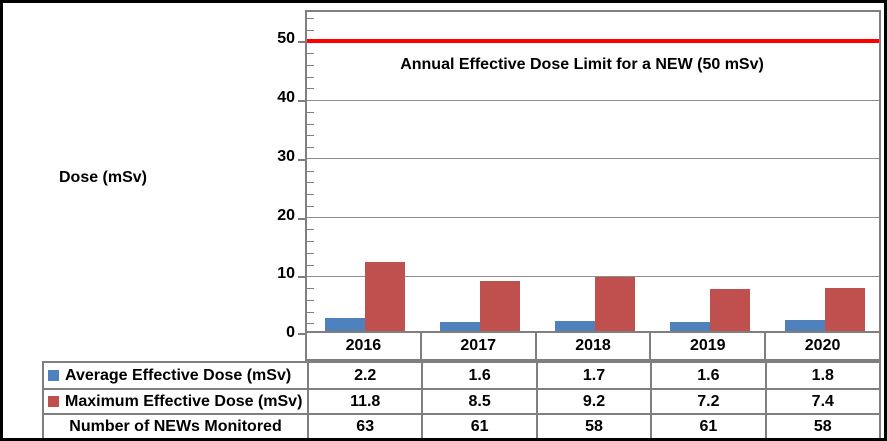 Image resolution: width=887 pixels, height=441 pixels. I want to click on table-value-cell: 7.4, so click(821, 400).